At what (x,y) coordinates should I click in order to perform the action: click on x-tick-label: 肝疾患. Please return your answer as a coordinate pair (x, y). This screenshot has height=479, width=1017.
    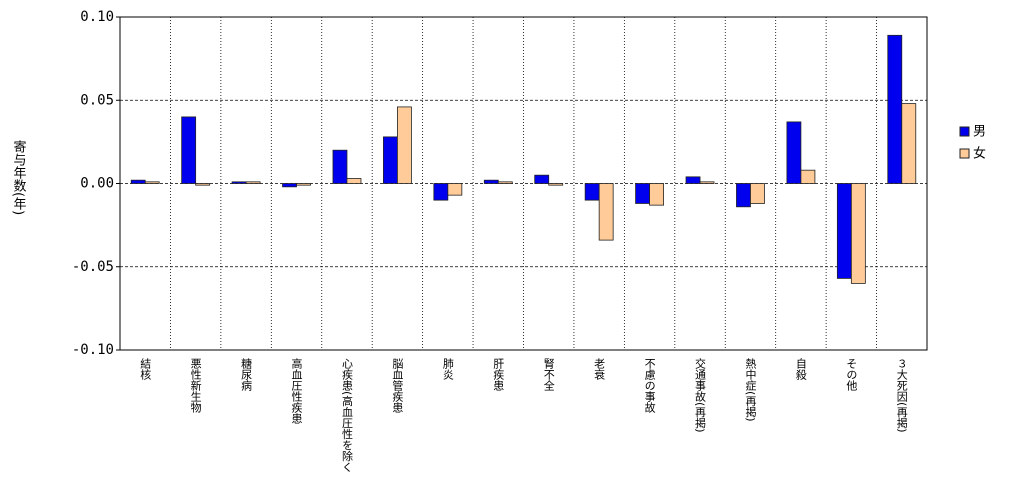
    Looking at the image, I should click on (498, 374).